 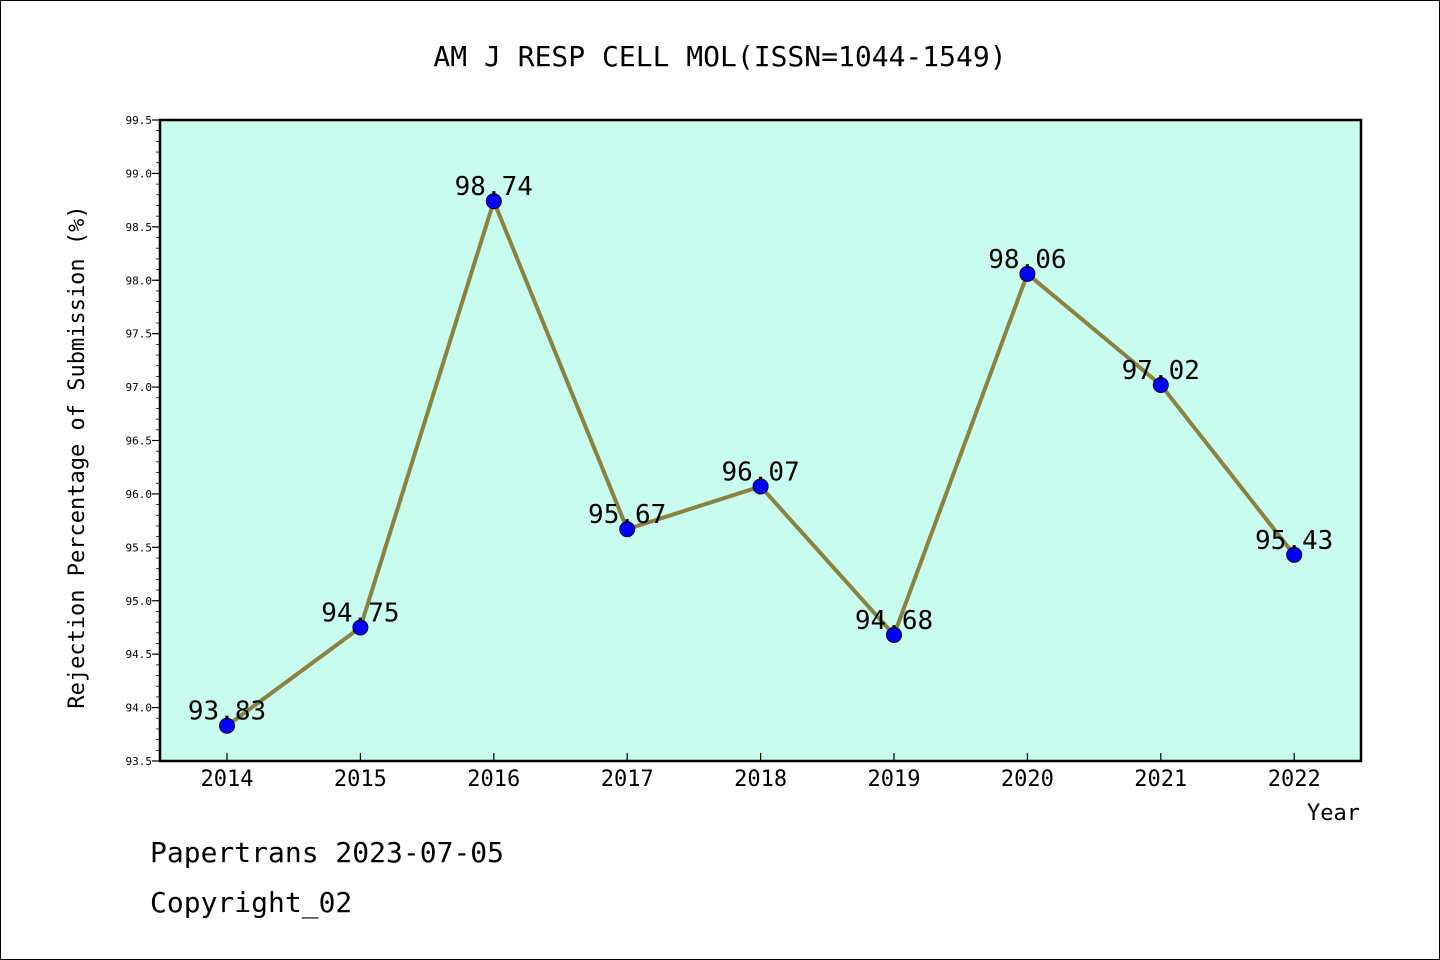 I want to click on y-tick-label: 96.5, so click(x=139, y=441).